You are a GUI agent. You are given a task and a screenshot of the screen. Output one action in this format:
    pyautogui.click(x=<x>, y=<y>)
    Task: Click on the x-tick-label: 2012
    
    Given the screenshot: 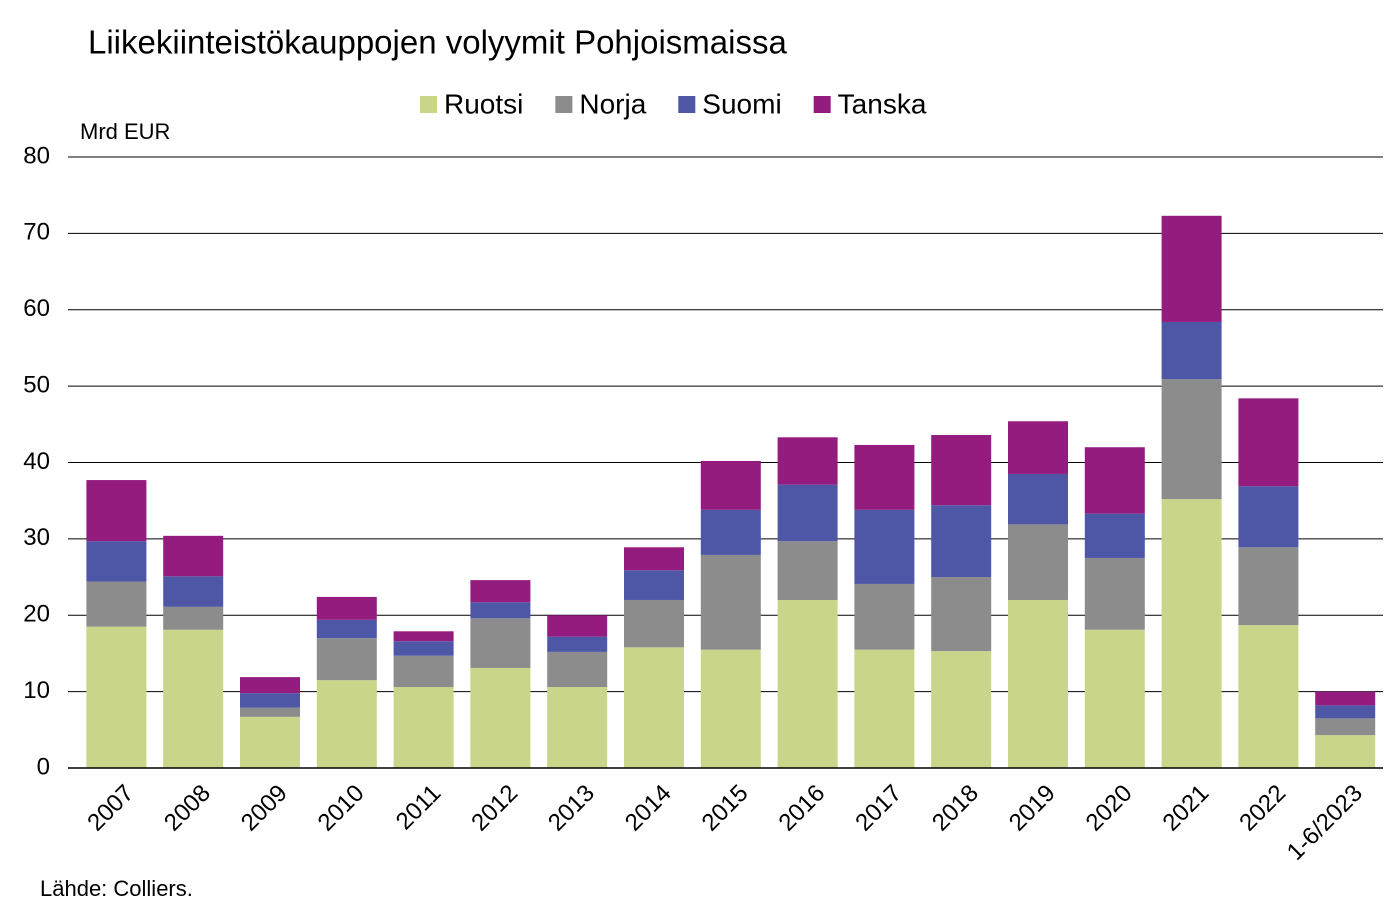 What is the action you would take?
    pyautogui.click(x=494, y=808)
    